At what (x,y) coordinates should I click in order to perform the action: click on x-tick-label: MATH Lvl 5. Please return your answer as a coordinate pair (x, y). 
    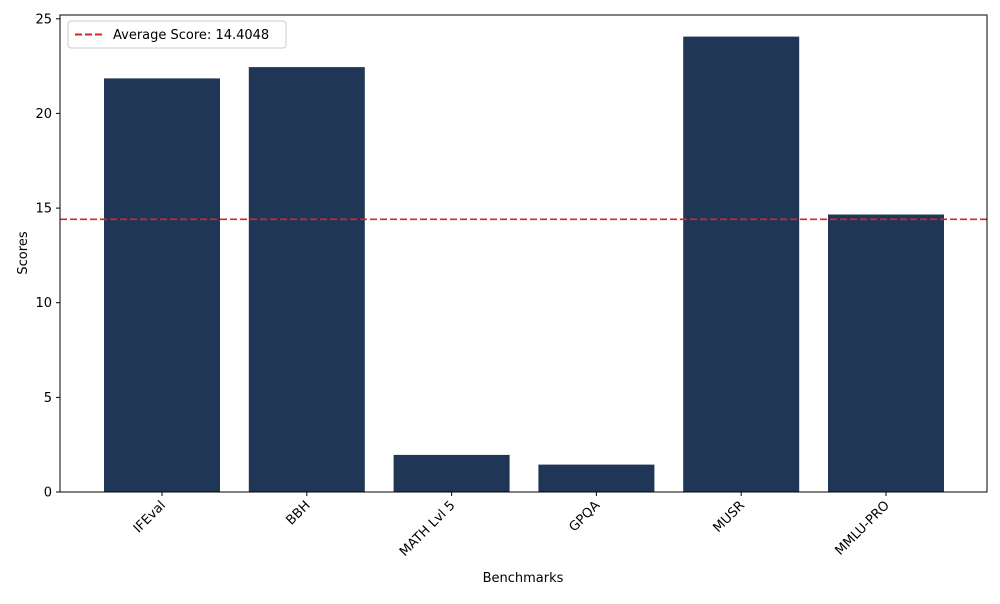
    Looking at the image, I should click on (427, 528).